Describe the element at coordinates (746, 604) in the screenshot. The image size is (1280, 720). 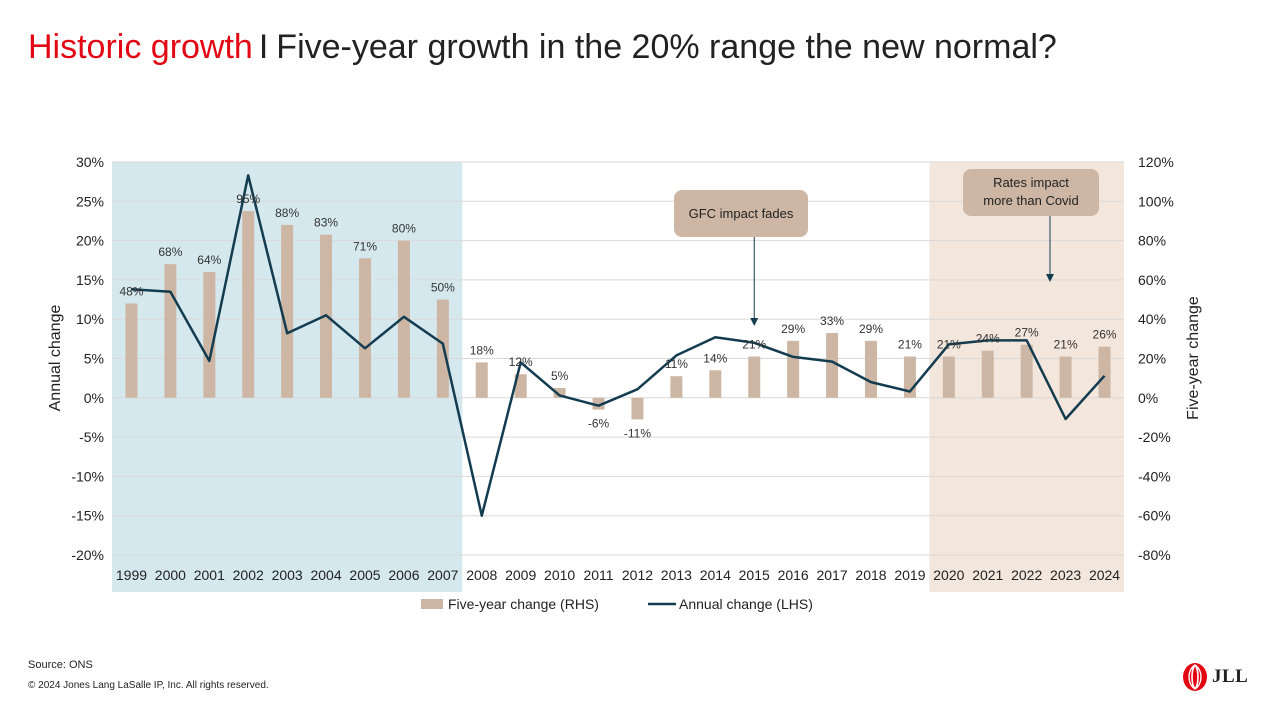
I see `legend-label-annual: Annual change (LHS)` at that location.